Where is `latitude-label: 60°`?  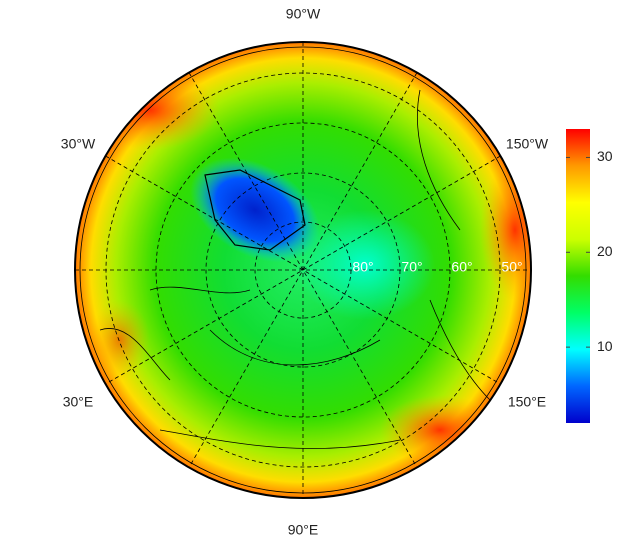 latitude-label: 60° is located at coordinates (461, 267).